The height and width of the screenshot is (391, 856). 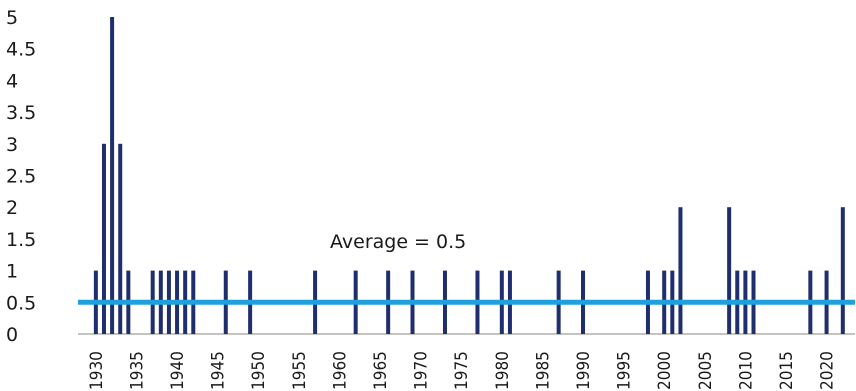 What do you see at coordinates (300, 370) in the screenshot?
I see `x-tick-label: 1955` at bounding box center [300, 370].